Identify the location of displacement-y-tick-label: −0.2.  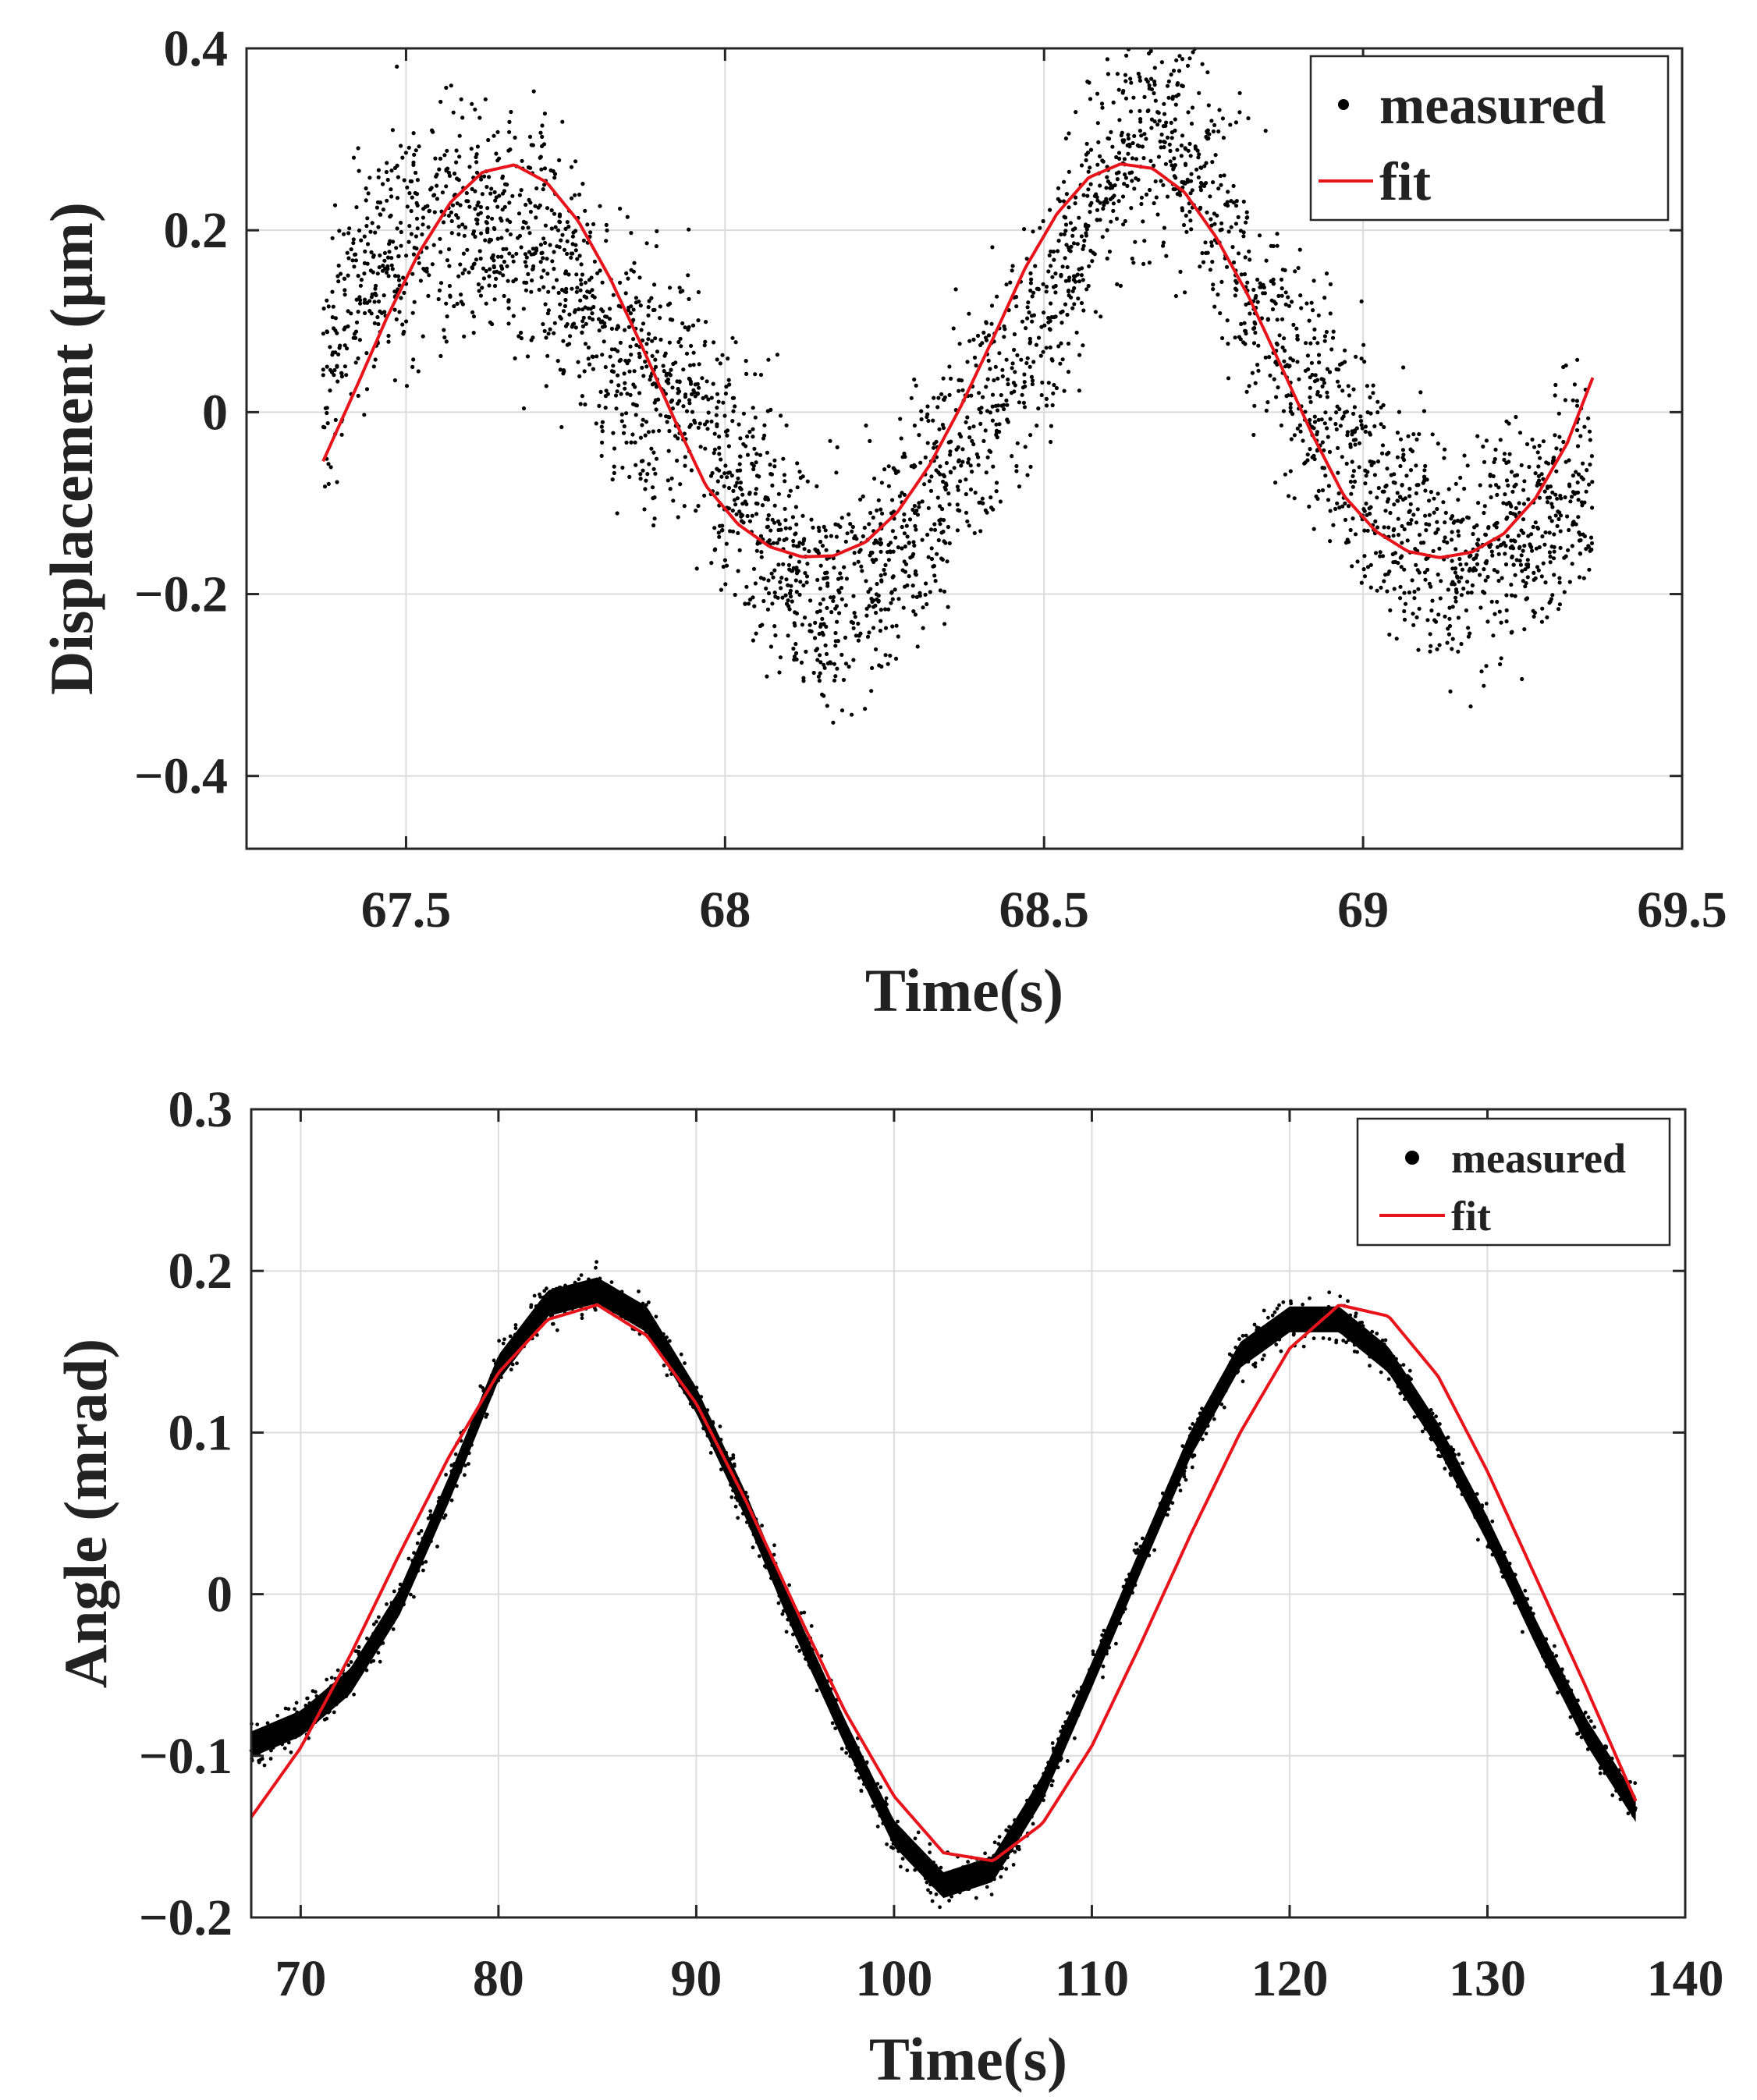
(181, 594).